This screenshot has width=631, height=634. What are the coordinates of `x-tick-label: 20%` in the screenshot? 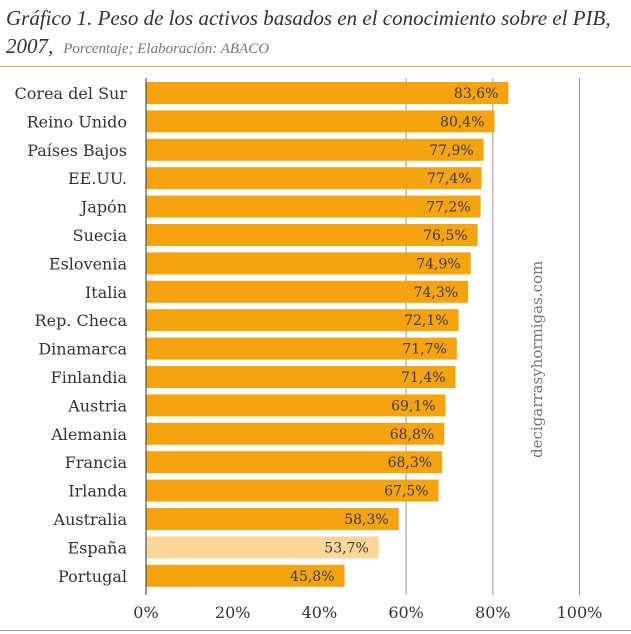 It's located at (233, 612).